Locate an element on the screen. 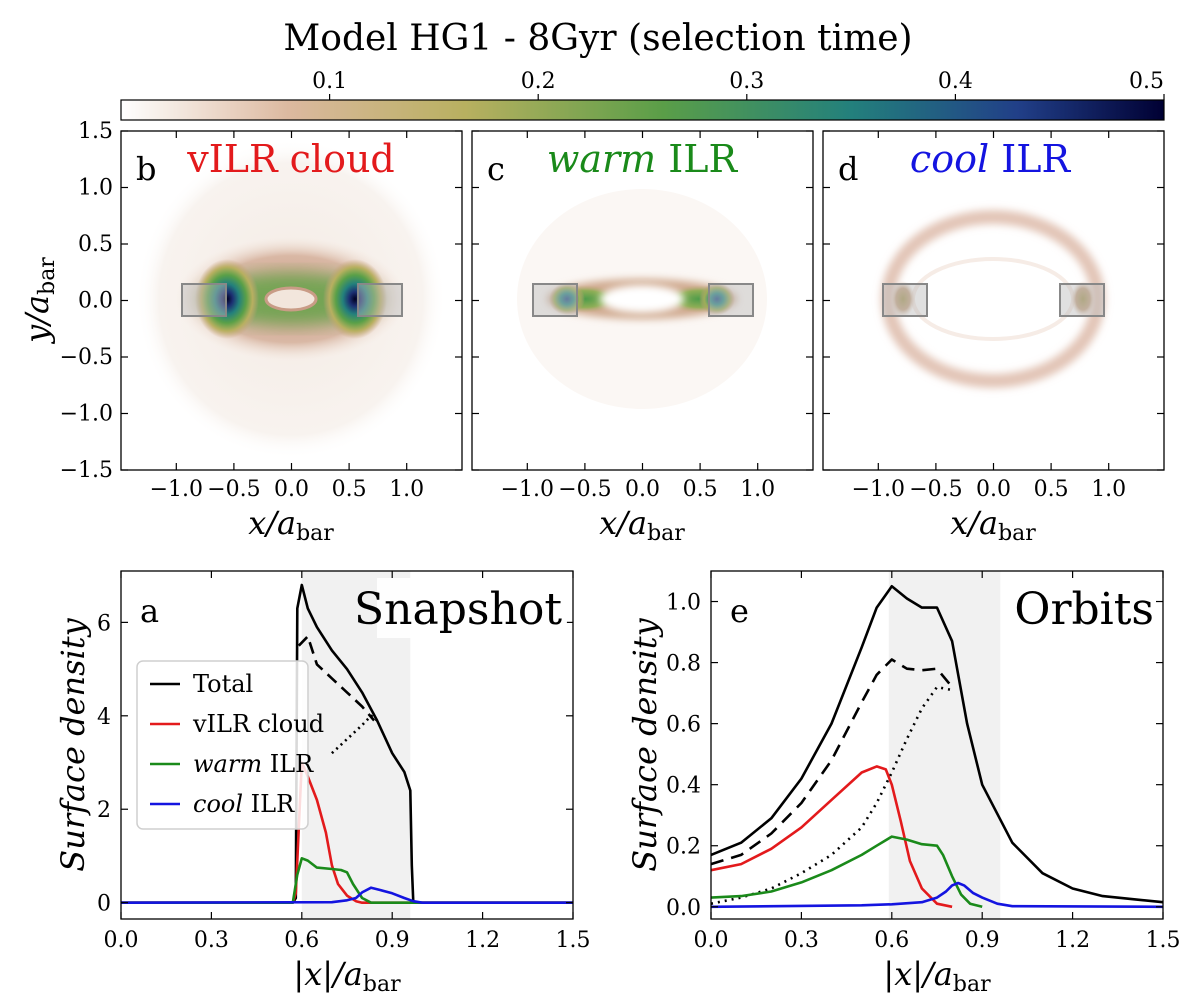 The width and height of the screenshot is (1200, 1000). map-d-lobe-right is located at coordinates (1083, 299).